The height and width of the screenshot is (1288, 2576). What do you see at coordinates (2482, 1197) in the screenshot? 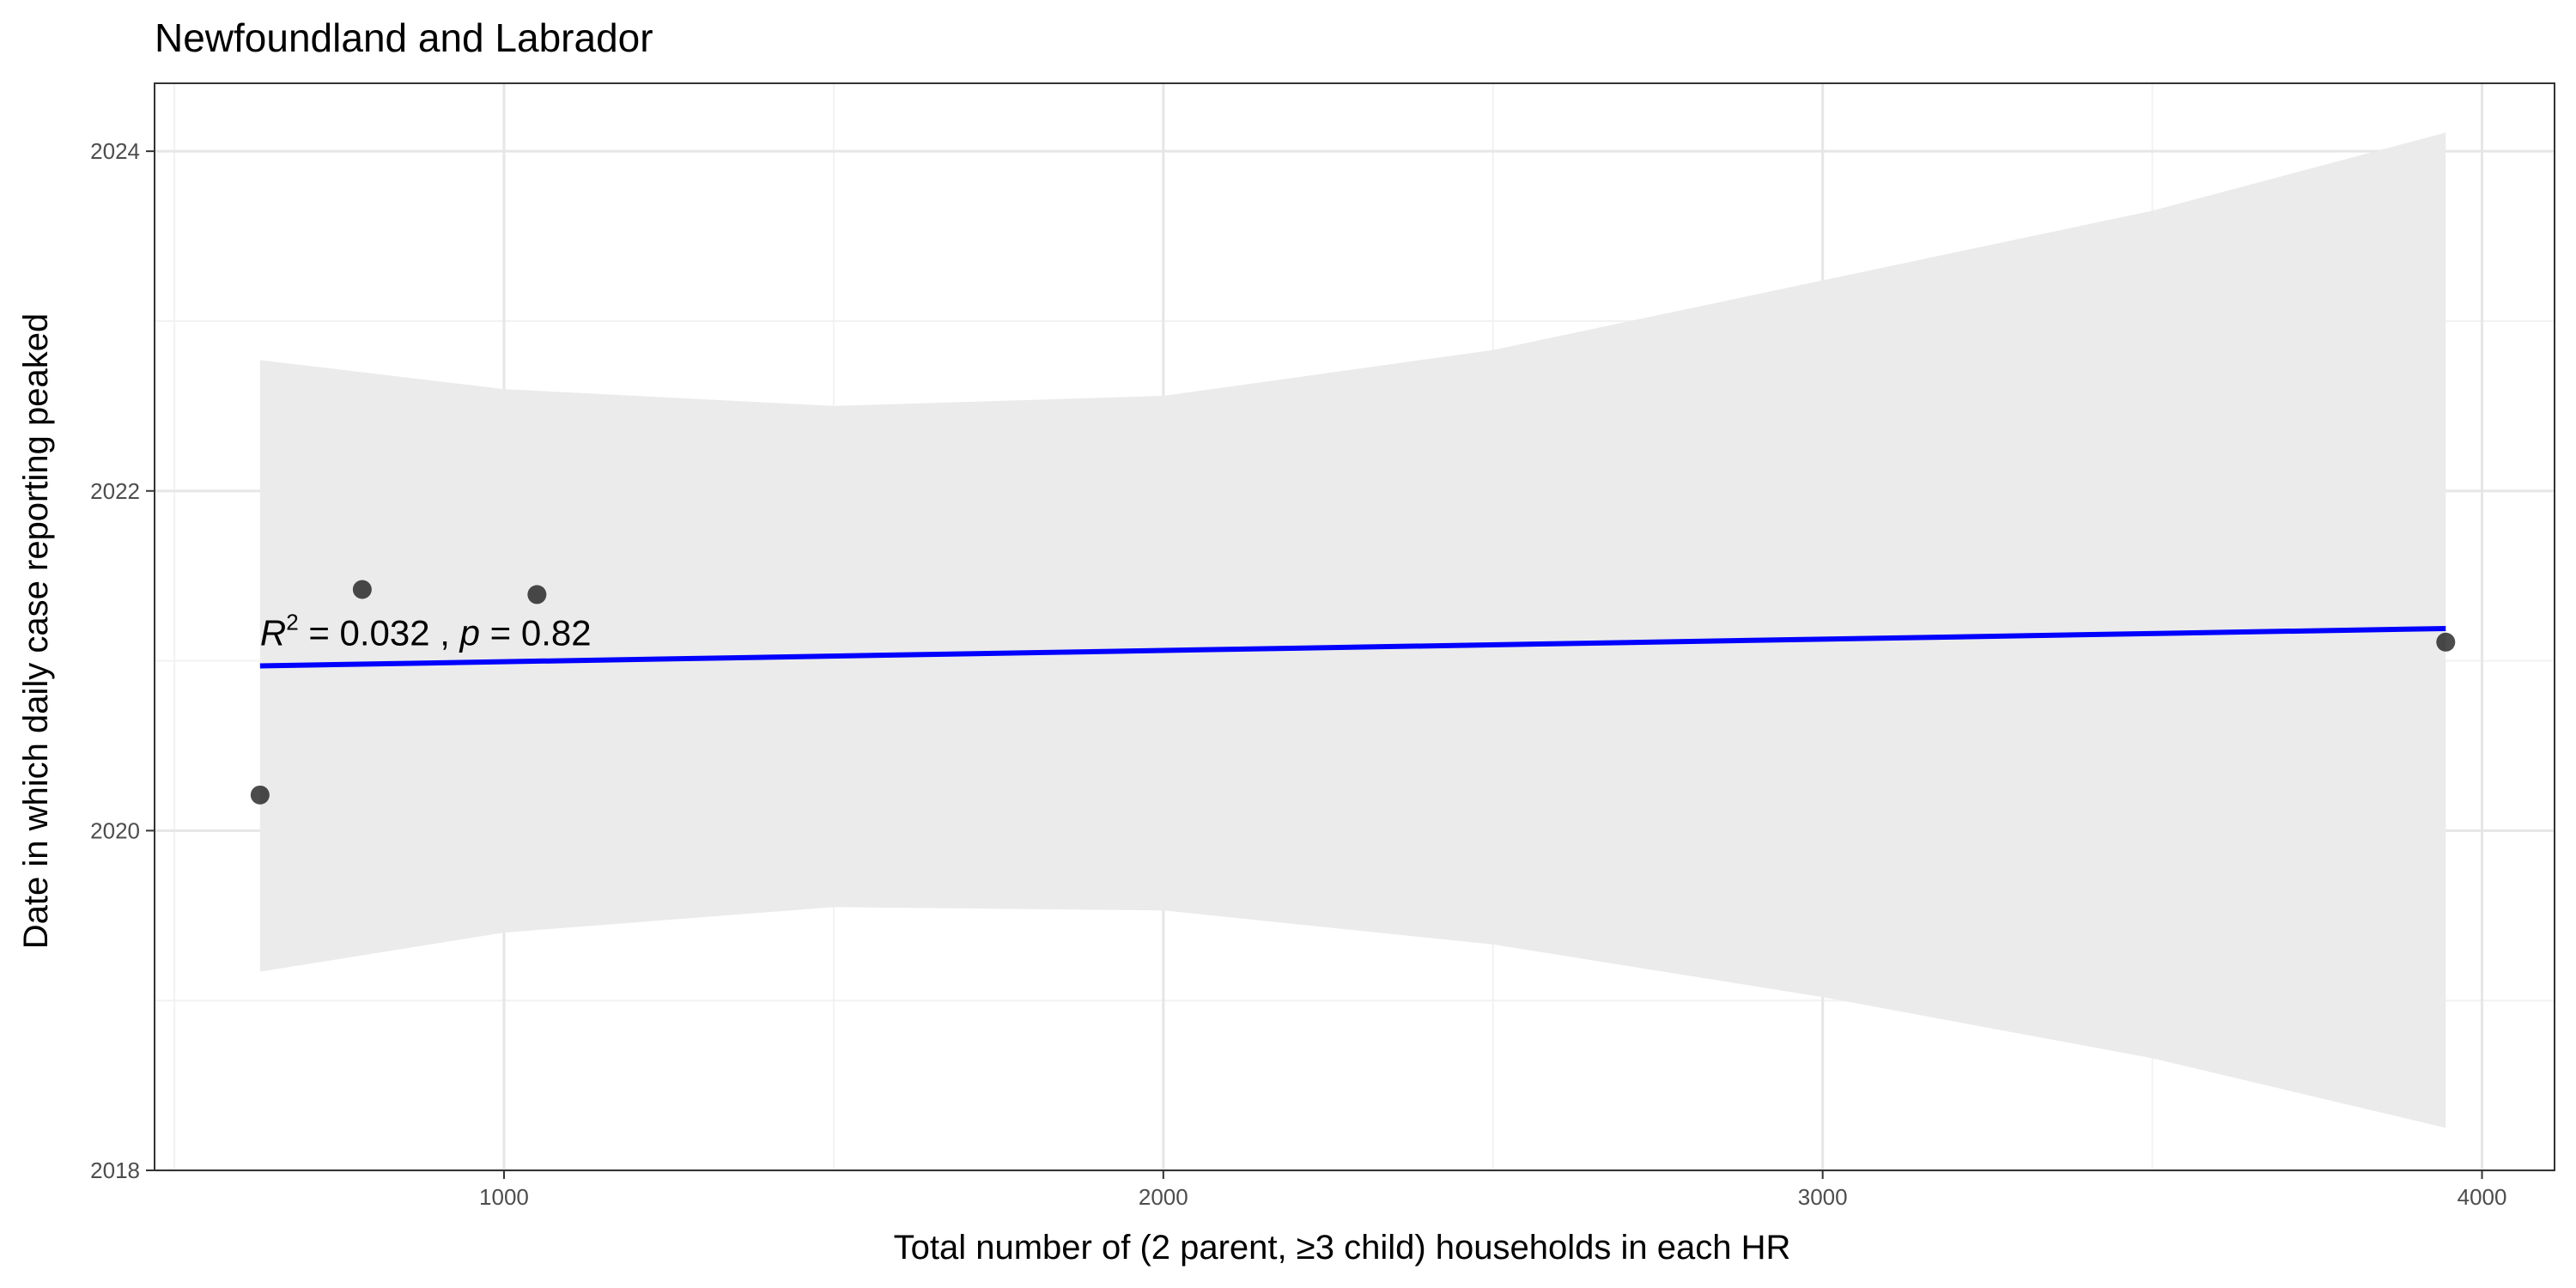
I see `x-tick-label: 4000` at bounding box center [2482, 1197].